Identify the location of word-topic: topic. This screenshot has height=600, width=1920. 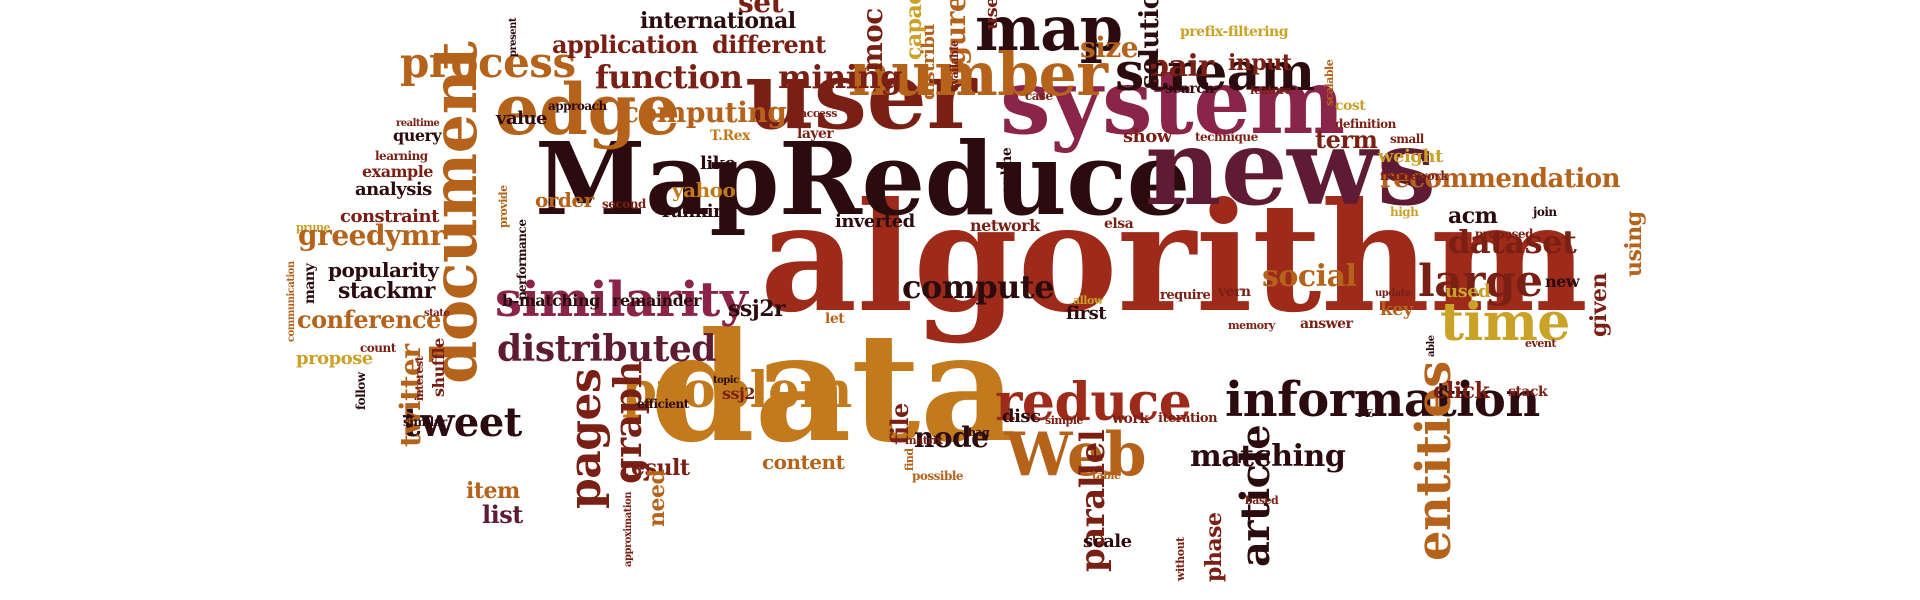
(726, 380).